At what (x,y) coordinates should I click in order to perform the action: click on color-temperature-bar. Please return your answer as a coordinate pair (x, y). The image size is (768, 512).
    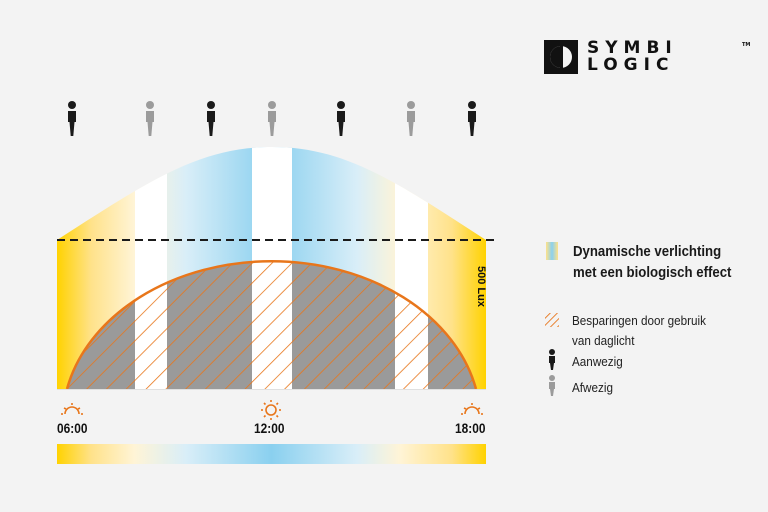
    Looking at the image, I should click on (271, 454).